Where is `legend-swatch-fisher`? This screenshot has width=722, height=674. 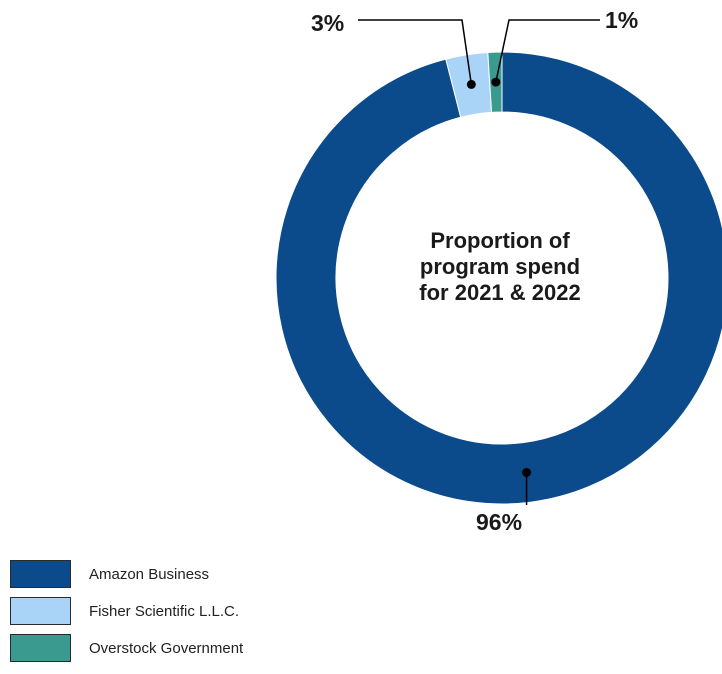
legend-swatch-fisher is located at coordinates (40, 611).